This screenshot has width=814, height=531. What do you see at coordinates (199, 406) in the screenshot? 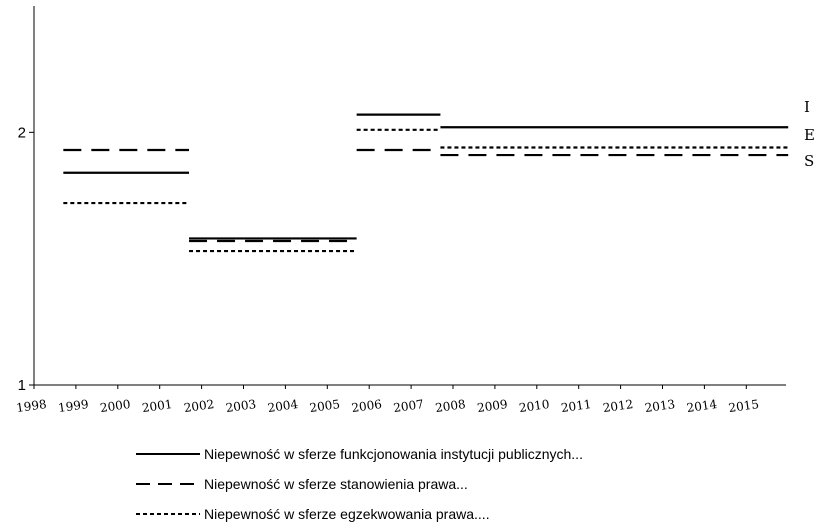
I see `x-tick-label: 2002` at bounding box center [199, 406].